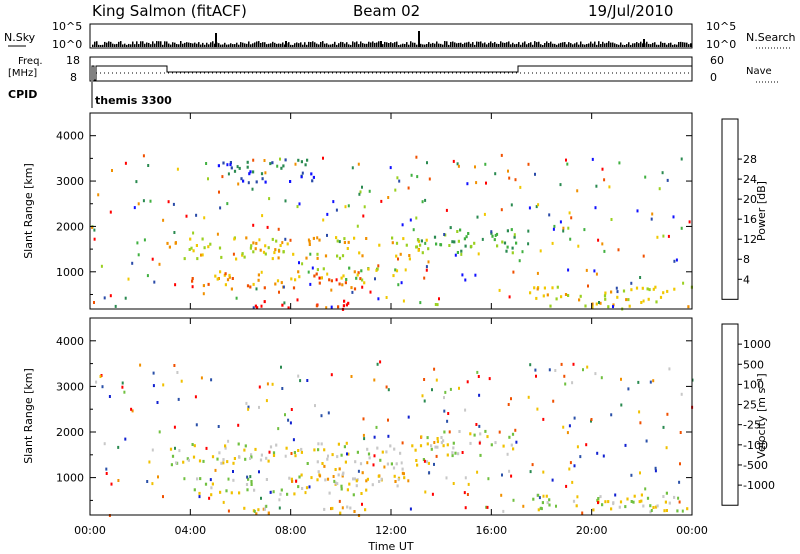 This screenshot has width=800, height=554. I want to click on colorbar-tick-label: 1000, so click(757, 344).